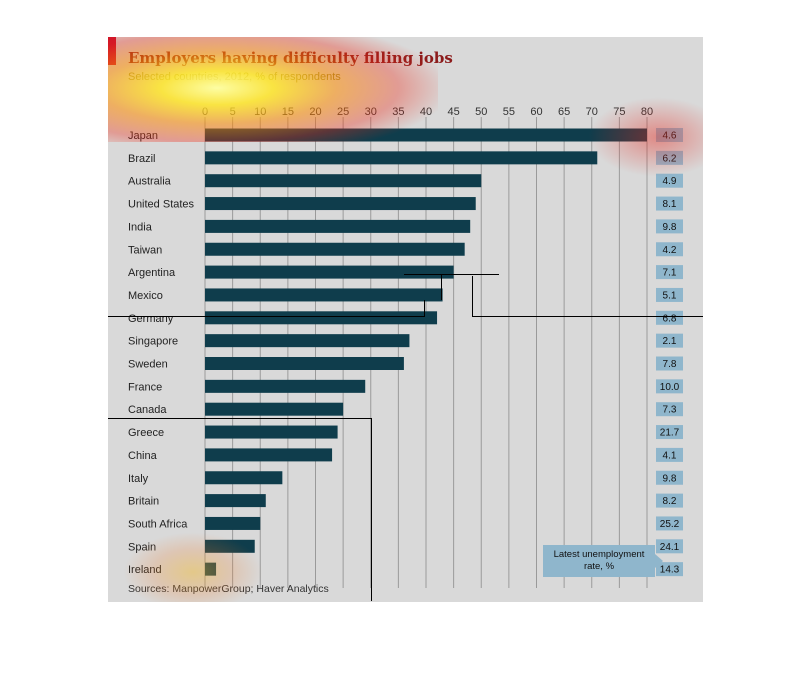 The height and width of the screenshot is (696, 810). Describe the element at coordinates (233, 112) in the screenshot. I see `x-tick-label: 5` at that location.